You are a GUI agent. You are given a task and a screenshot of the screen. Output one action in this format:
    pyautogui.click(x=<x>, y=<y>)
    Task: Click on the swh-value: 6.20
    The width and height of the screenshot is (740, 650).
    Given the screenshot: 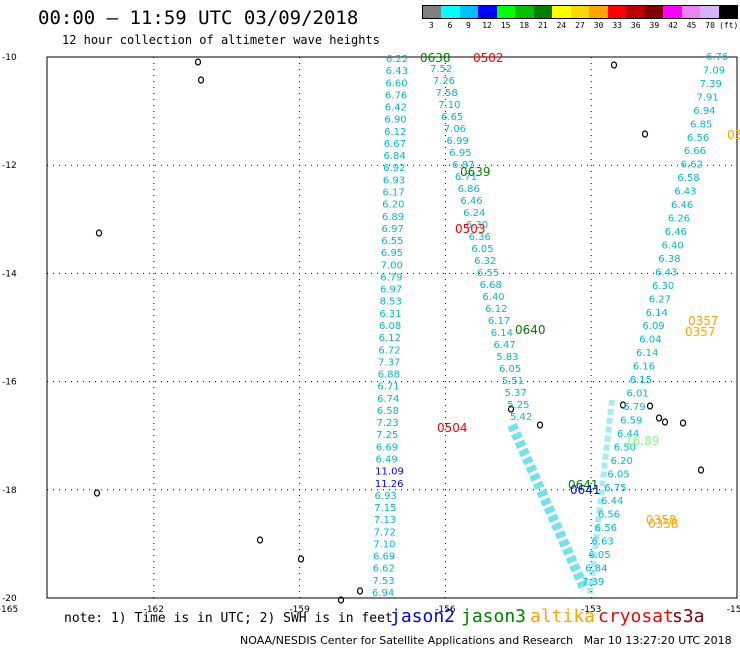 What is the action you would take?
    pyautogui.click(x=622, y=461)
    